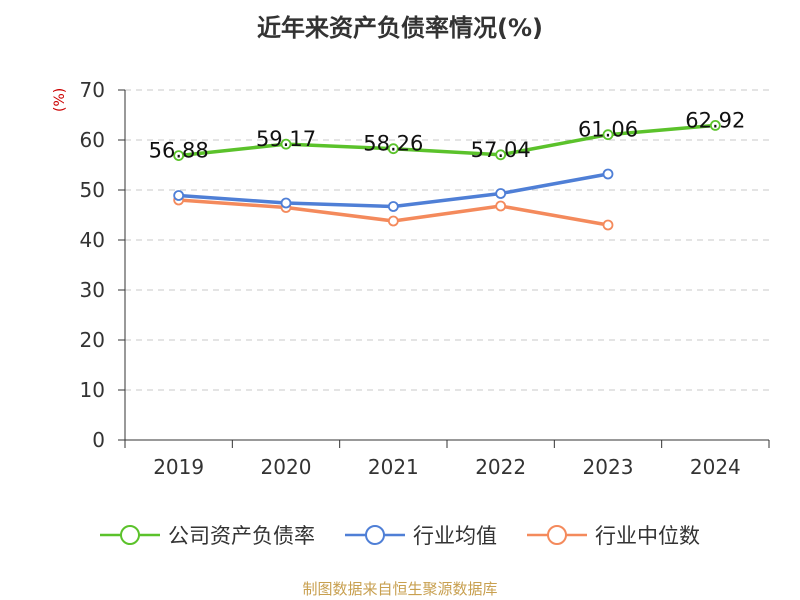  What do you see at coordinates (92, 390) in the screenshot?
I see `y-tick-label: 10` at bounding box center [92, 390].